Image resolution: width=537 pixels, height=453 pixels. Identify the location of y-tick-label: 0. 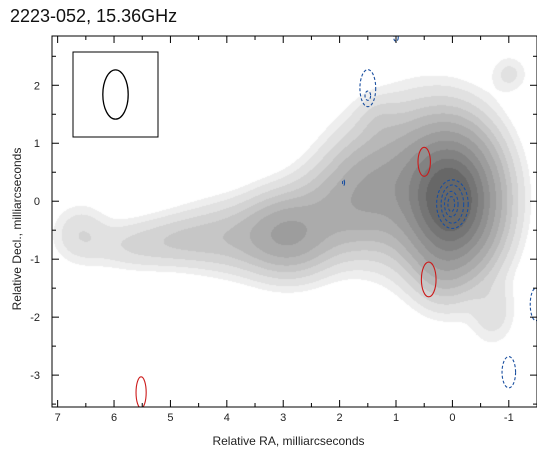
(37, 202).